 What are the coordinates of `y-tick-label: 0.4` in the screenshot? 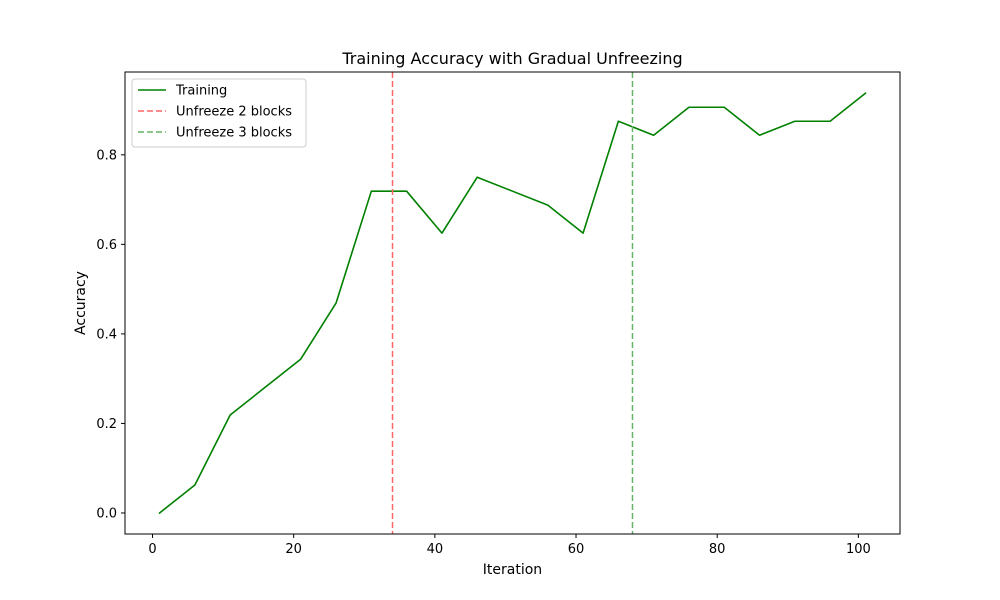 It's located at (106, 334).